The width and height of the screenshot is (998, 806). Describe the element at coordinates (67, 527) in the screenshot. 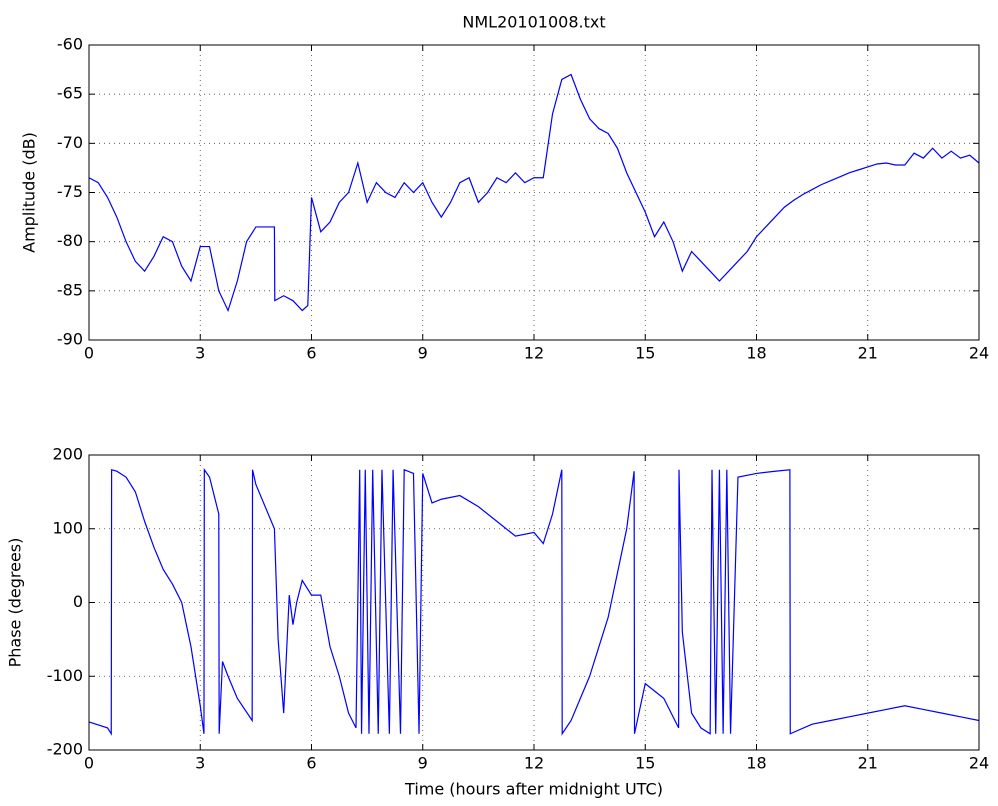

I see `y-tick-label: 100` at that location.